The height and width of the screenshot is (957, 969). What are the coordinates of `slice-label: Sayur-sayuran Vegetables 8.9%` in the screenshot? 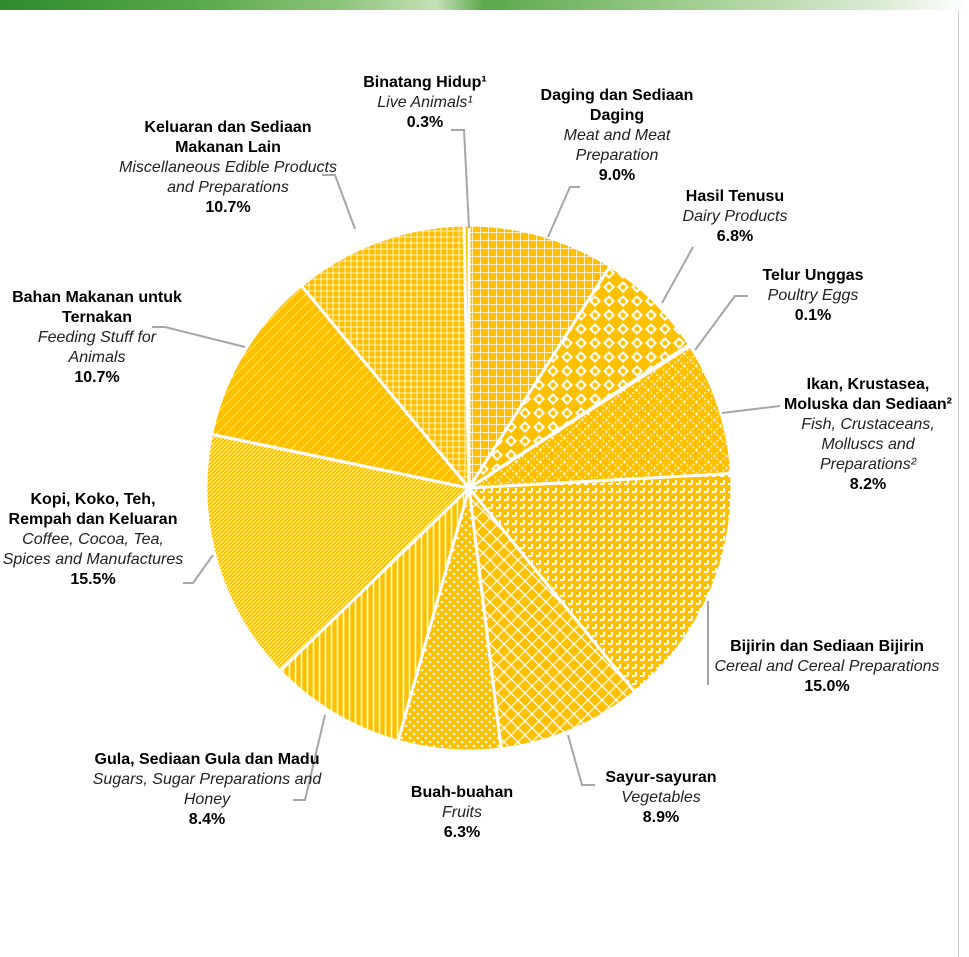 It's located at (661, 798).